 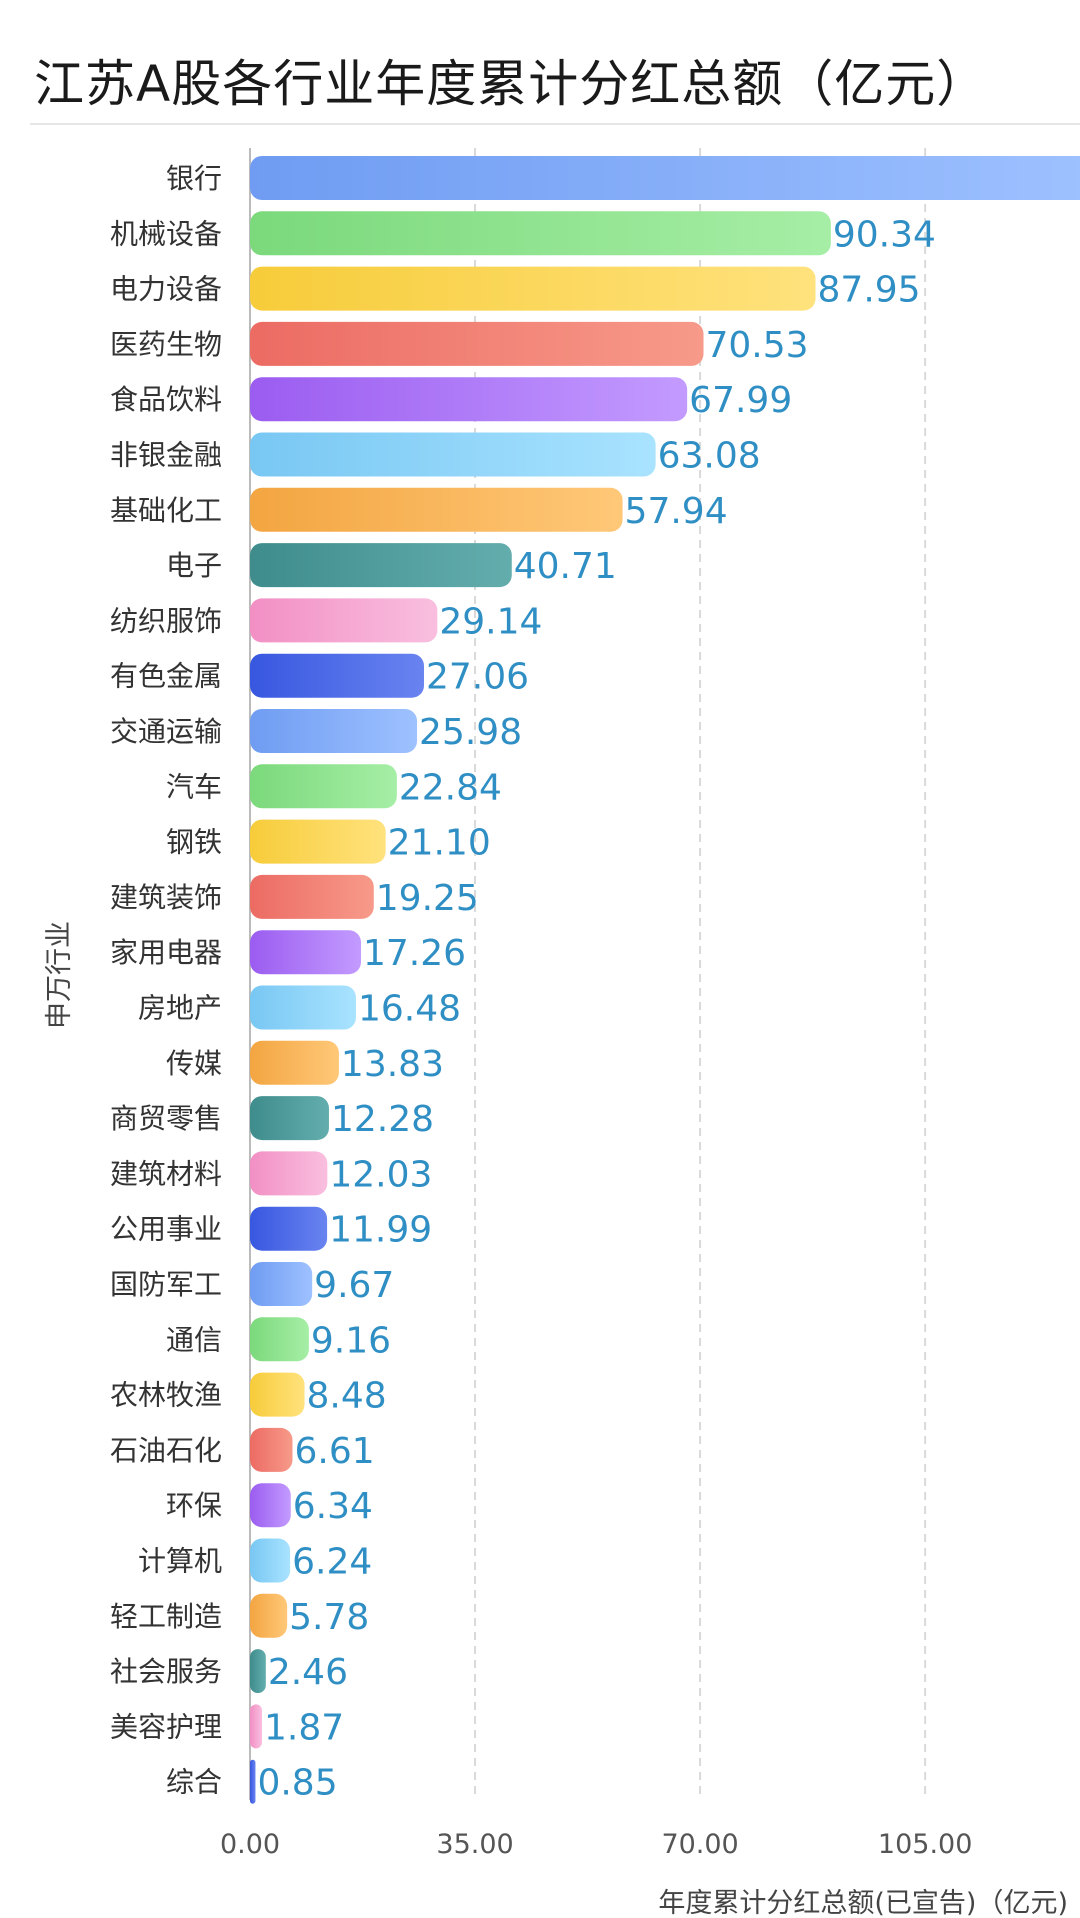 What do you see at coordinates (194, 565) in the screenshot?
I see `category-label: 电子` at bounding box center [194, 565].